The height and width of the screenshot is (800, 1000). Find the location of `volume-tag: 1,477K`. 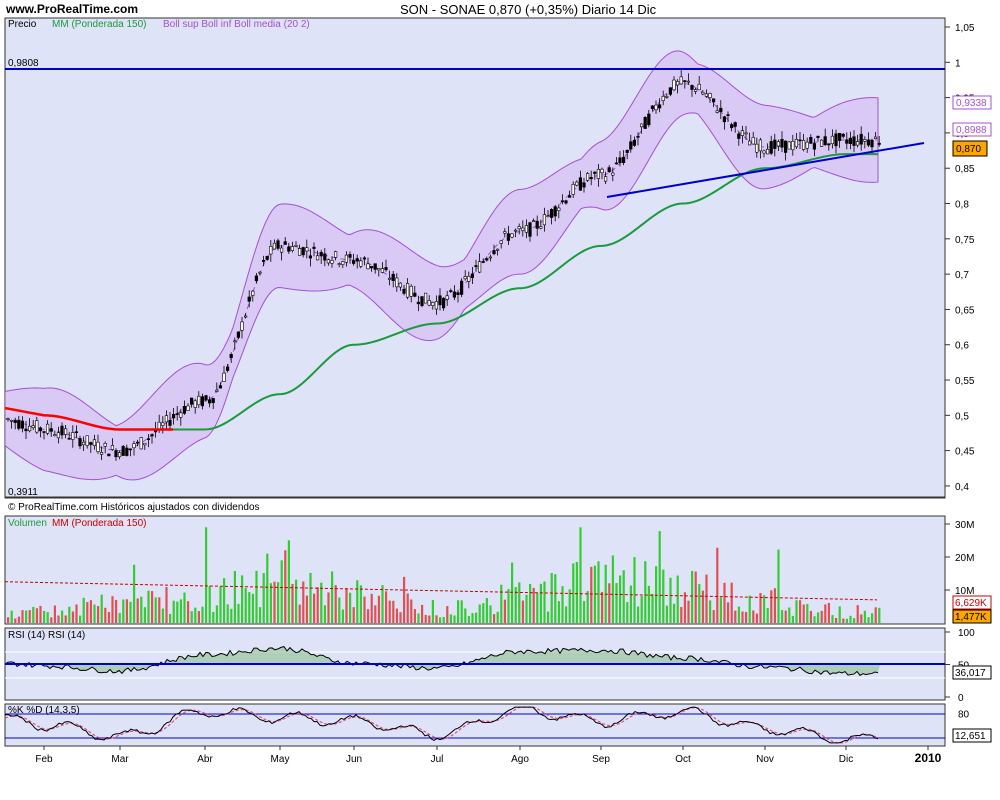

volume-tag: 1,477K is located at coordinates (971, 617).